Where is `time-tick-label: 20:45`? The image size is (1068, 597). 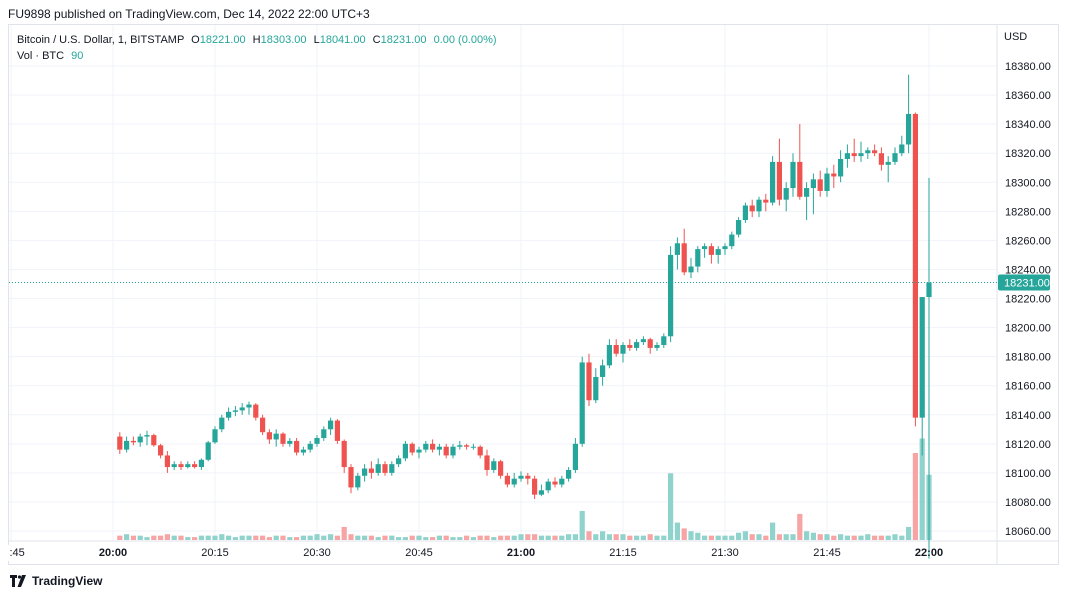
time-tick-label: 20:45 is located at coordinates (419, 553).